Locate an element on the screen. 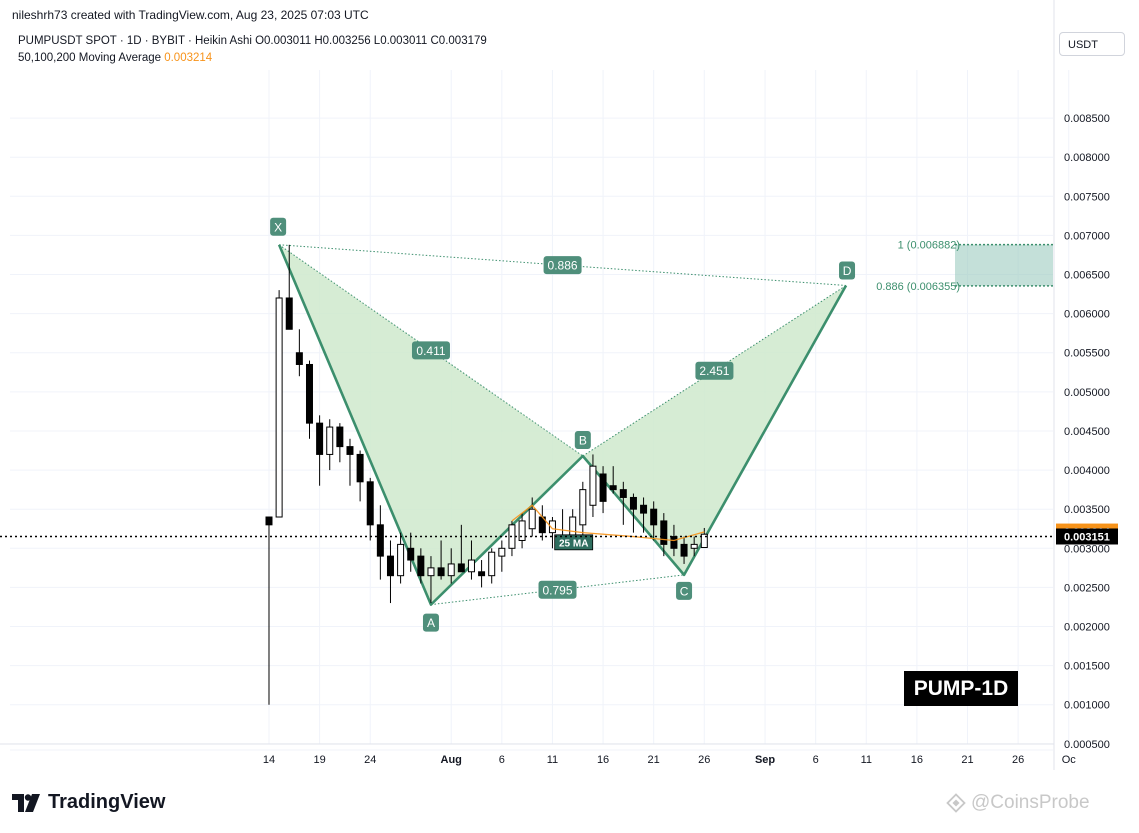  target-zone-box is located at coordinates (1004, 265).